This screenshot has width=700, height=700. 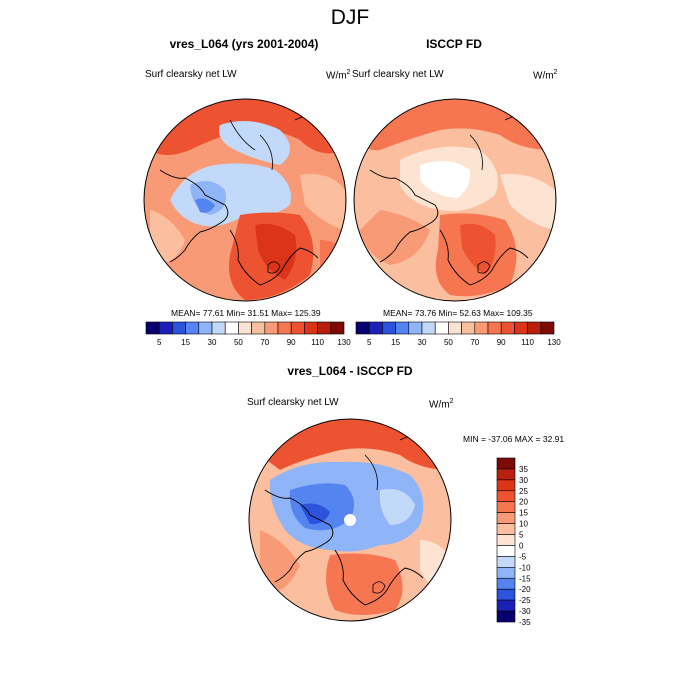 I want to click on panel1-variable: Surf clearsky net LW, so click(x=191, y=74).